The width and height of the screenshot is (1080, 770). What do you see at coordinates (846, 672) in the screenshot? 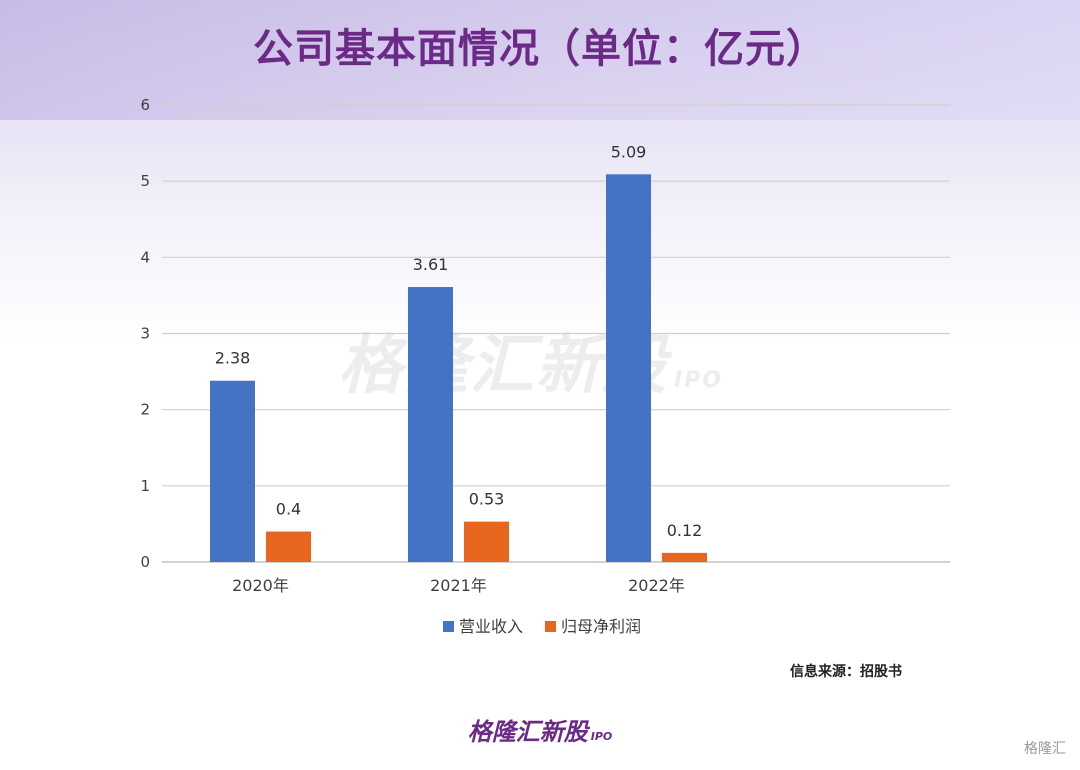
I see `source-note: 信息来源：招股书` at bounding box center [846, 672].